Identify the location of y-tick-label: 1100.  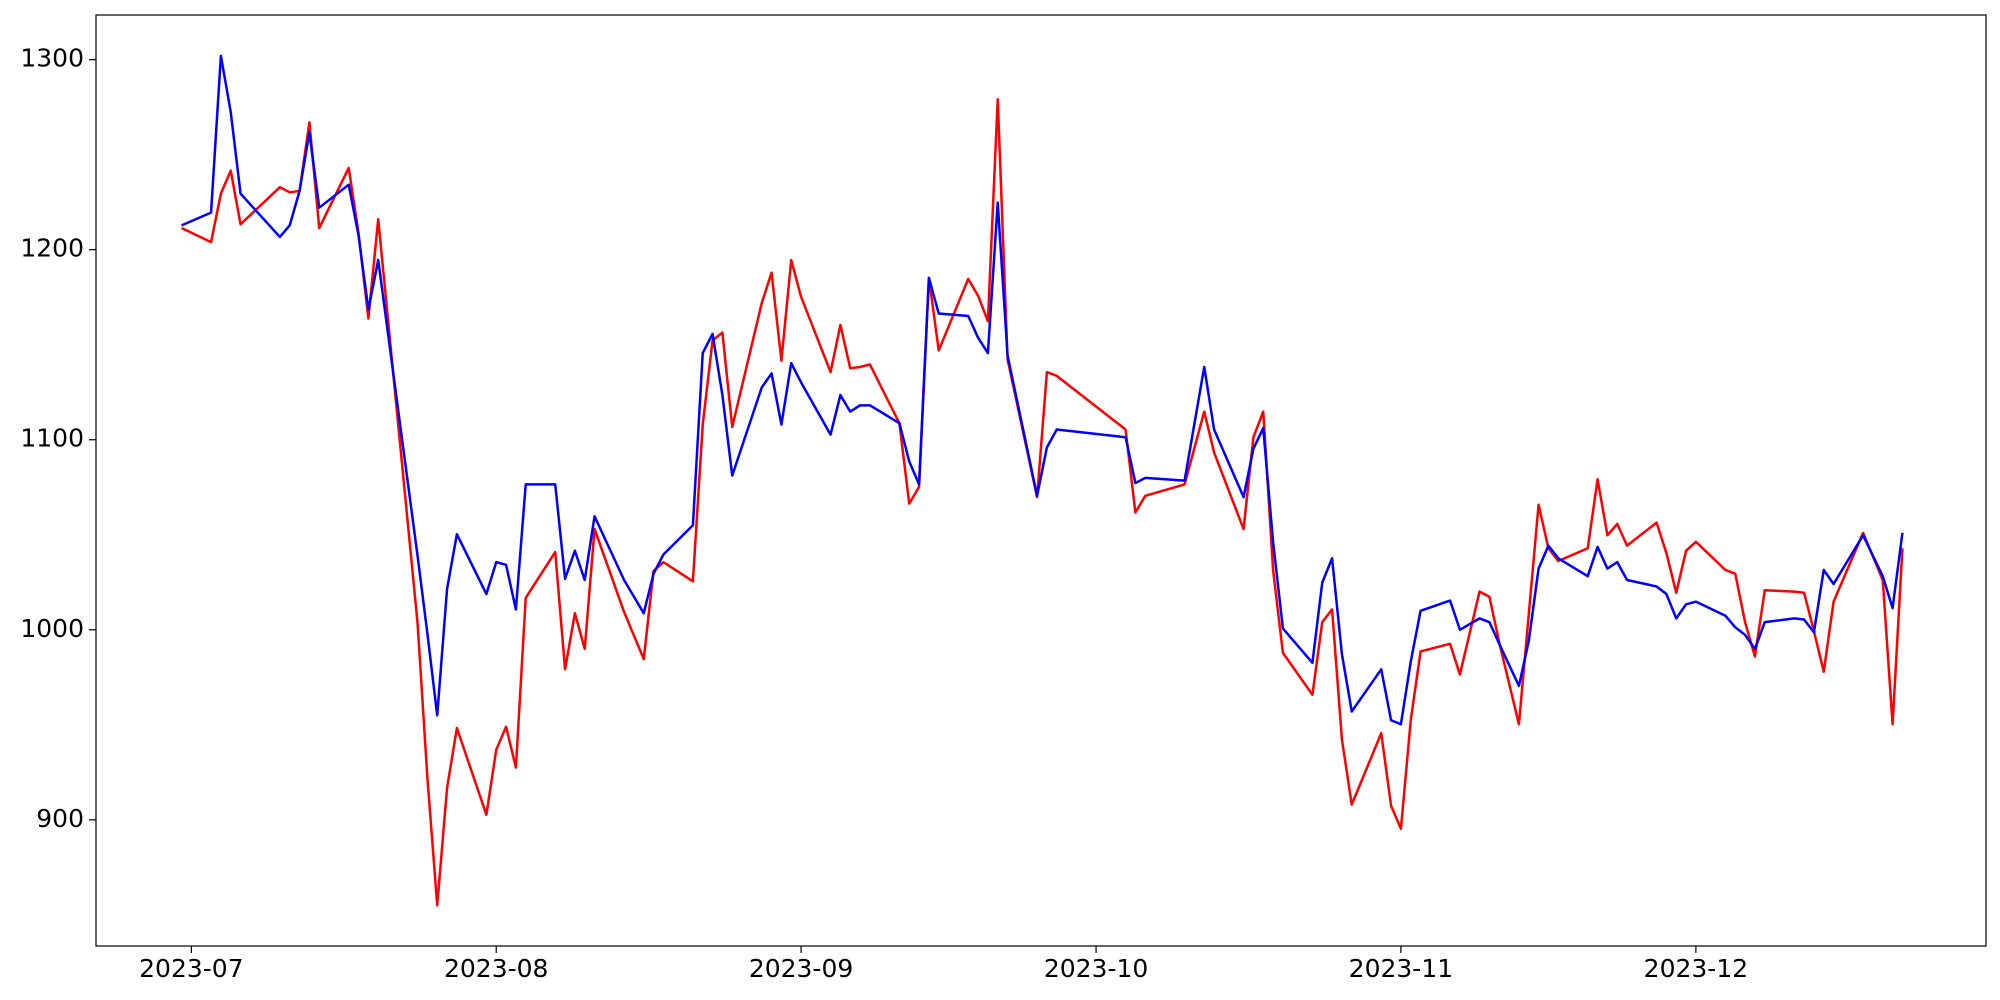
(52, 438).